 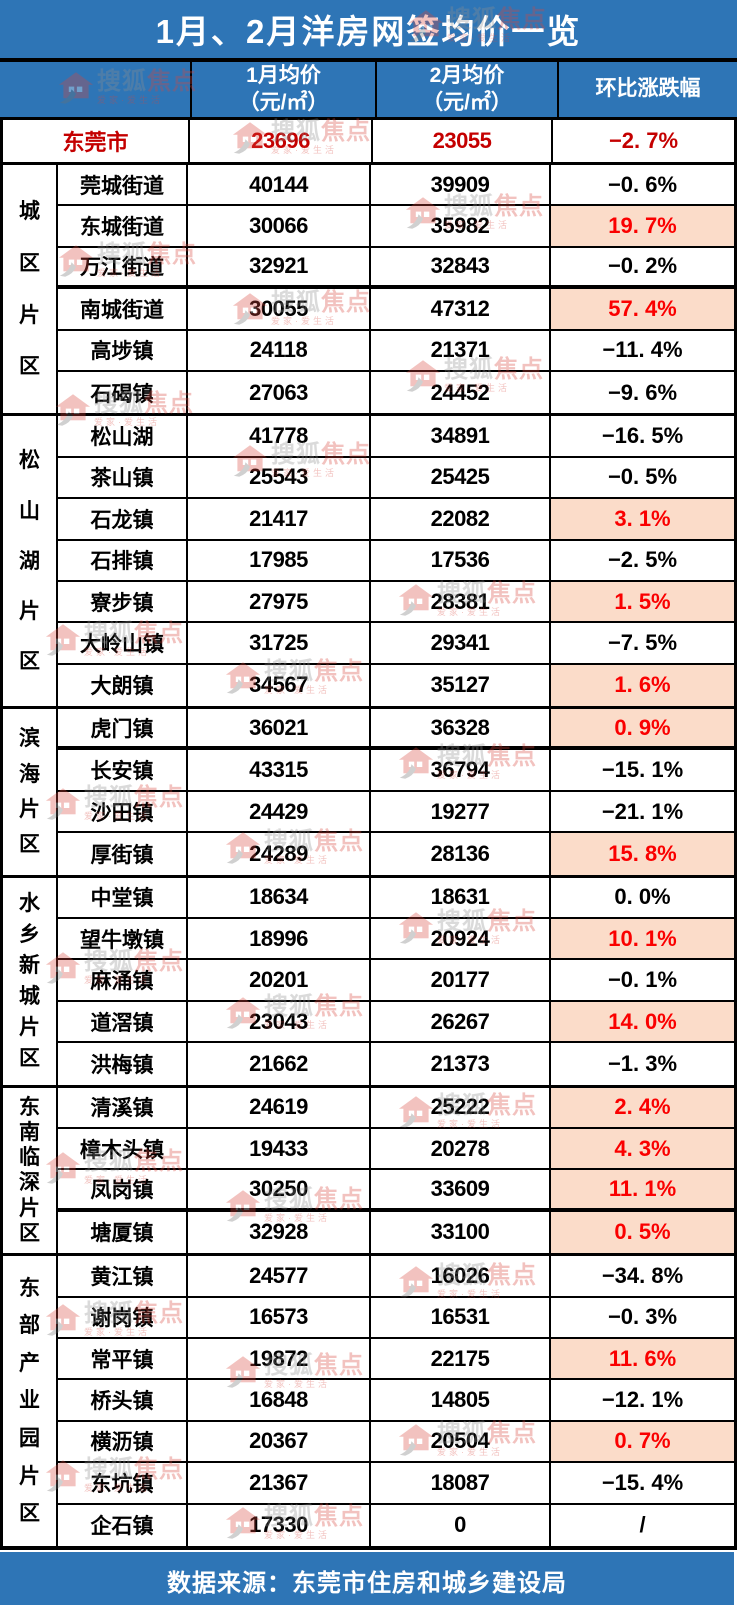 I want to click on feb-price-cell: 17536, so click(x=461, y=560).